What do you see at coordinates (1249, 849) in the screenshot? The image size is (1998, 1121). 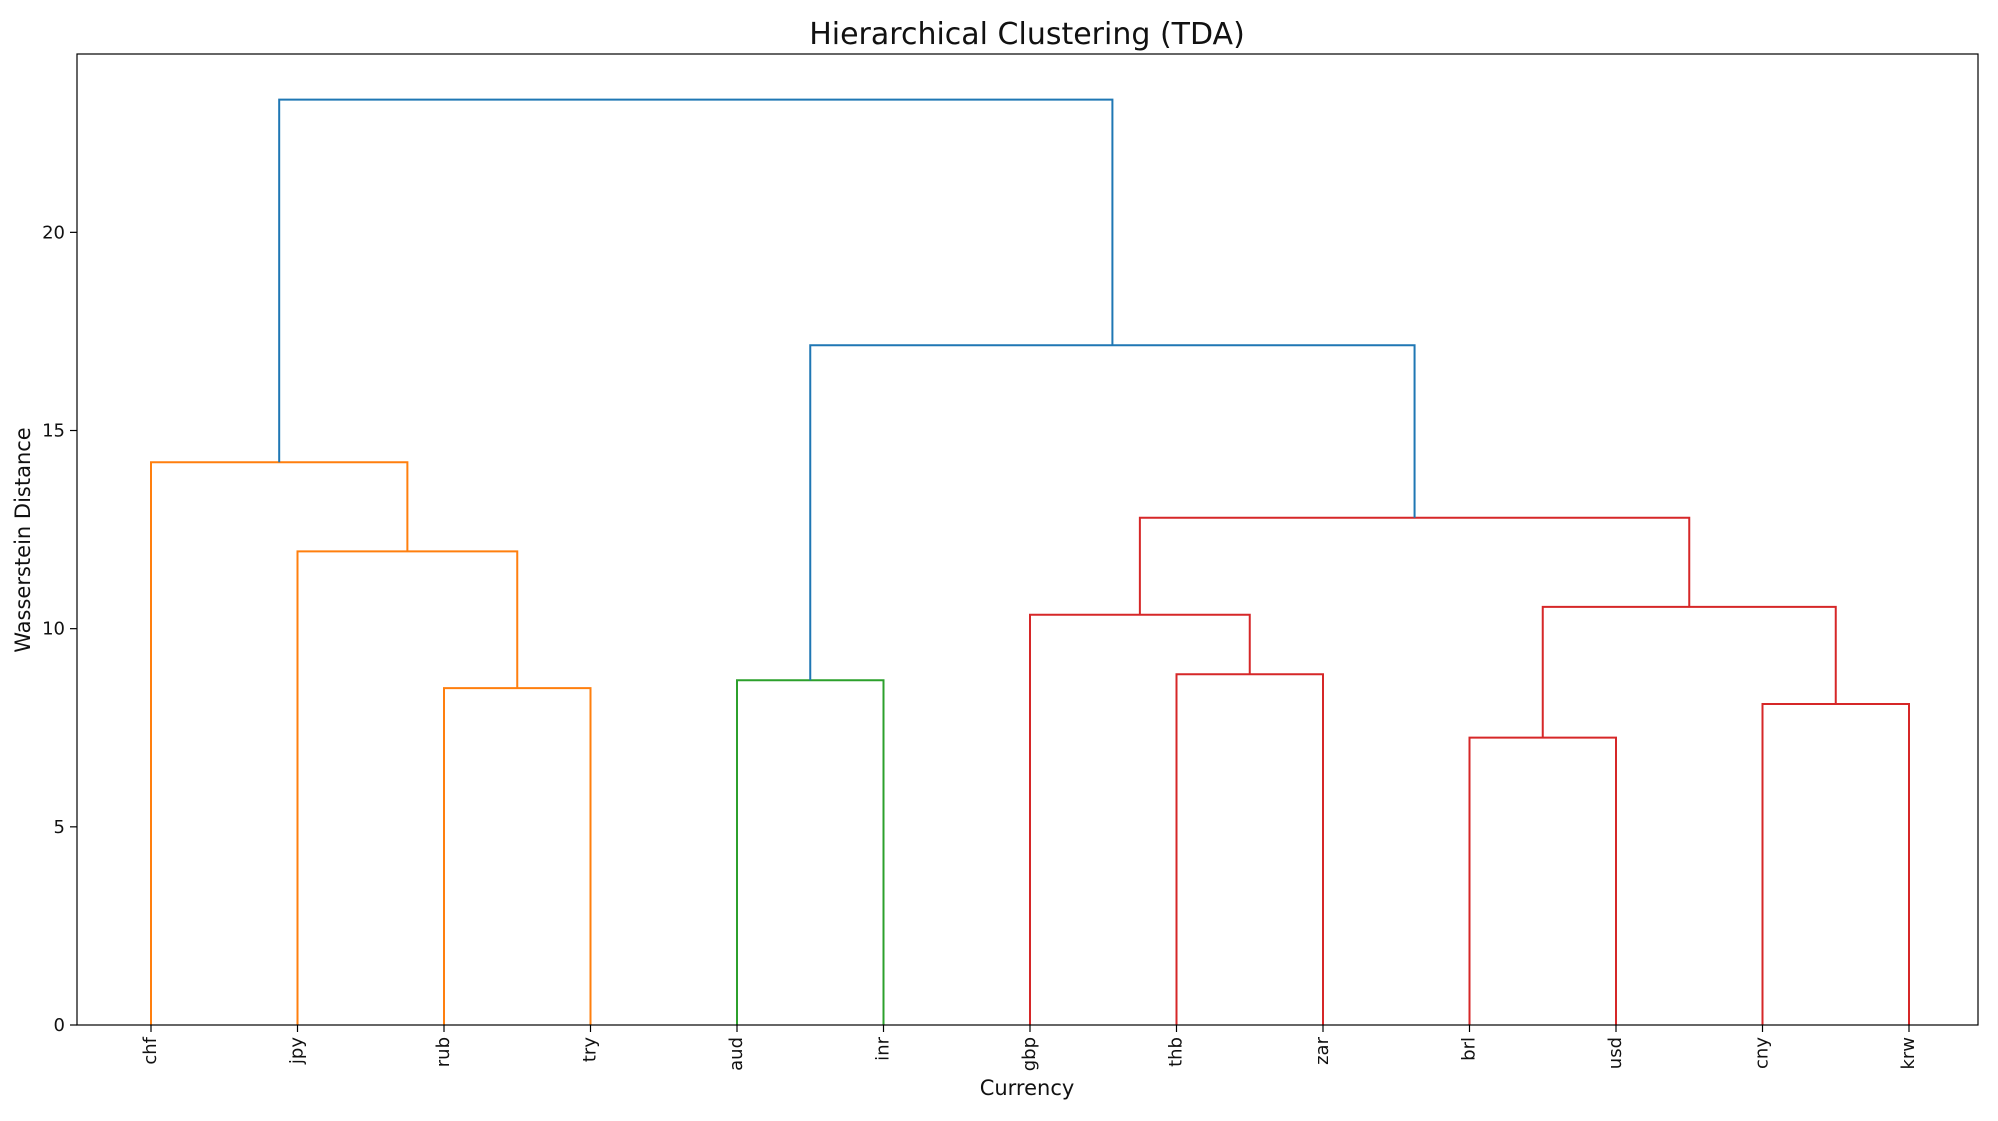 I see `dendrogram-link-thb--zar` at bounding box center [1249, 849].